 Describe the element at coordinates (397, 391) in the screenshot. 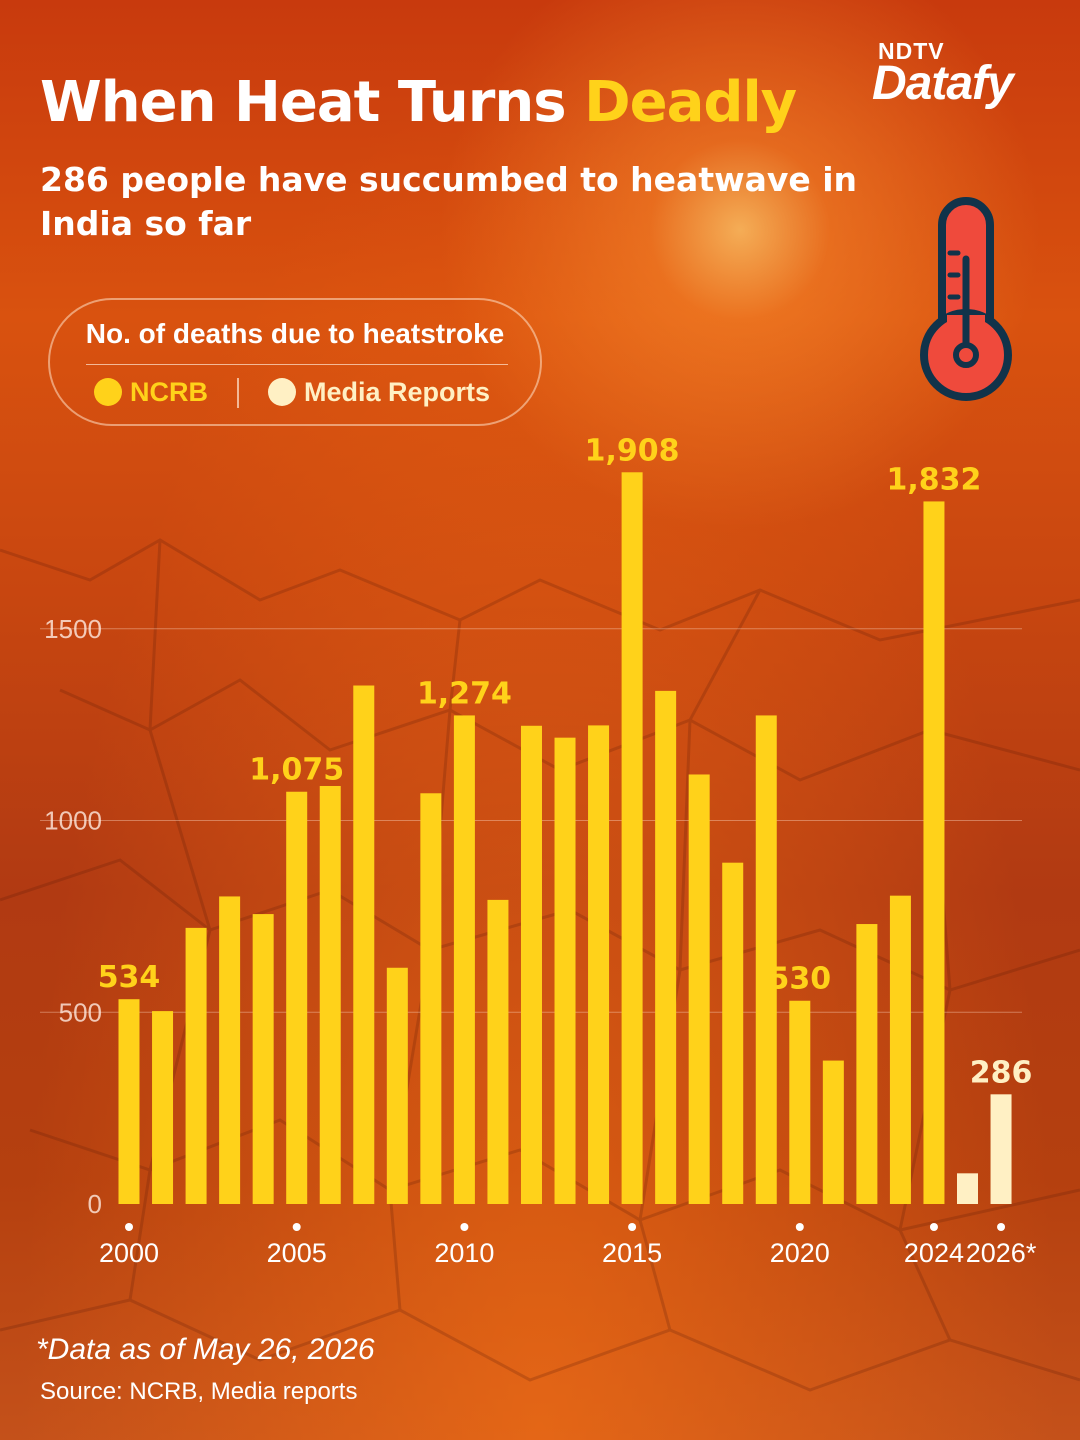

I see `legend-label-media-reports: Media Reports` at that location.